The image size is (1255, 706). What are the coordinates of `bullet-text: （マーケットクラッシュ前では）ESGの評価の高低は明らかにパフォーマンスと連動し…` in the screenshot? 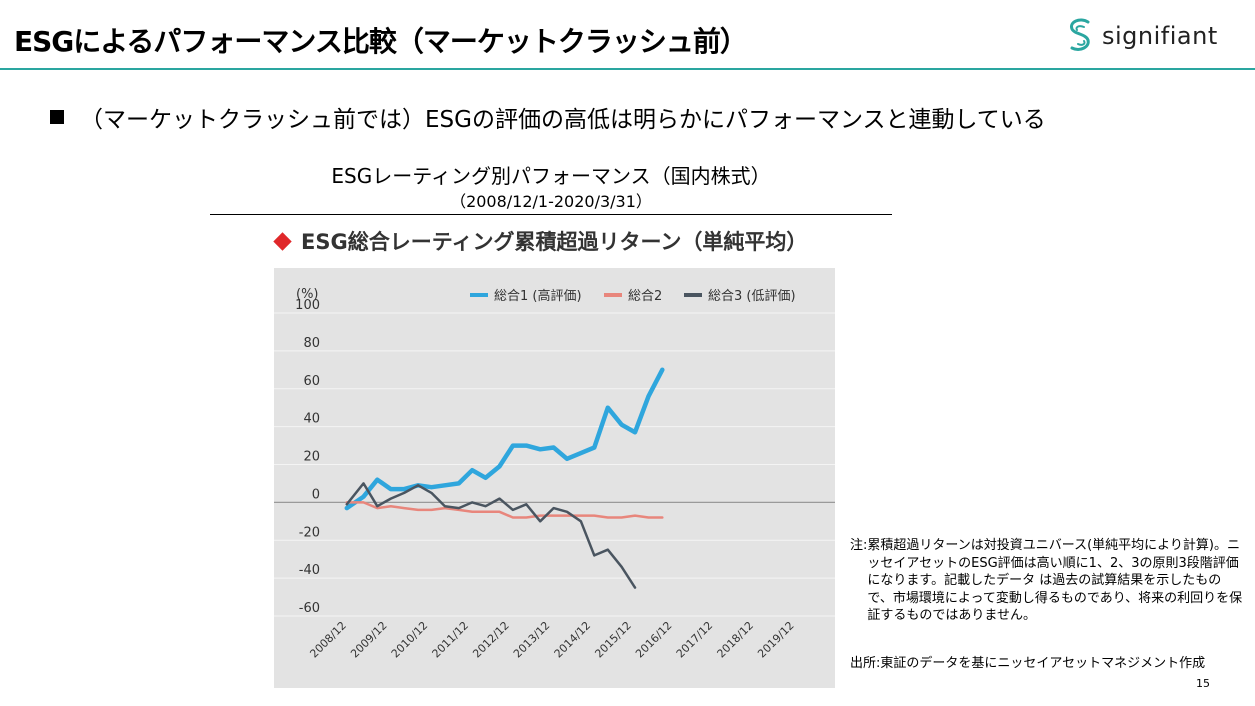 It's located at (563, 120).